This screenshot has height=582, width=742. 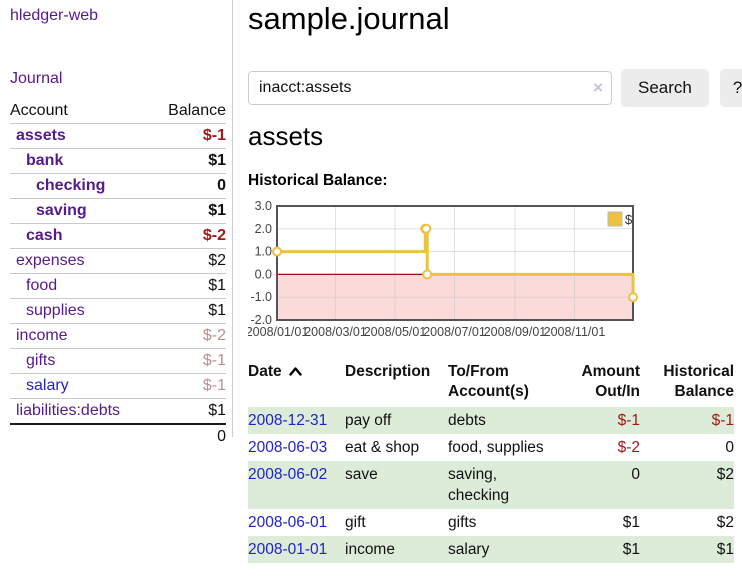 I want to click on account-link-bank: bank, so click(x=45, y=160).